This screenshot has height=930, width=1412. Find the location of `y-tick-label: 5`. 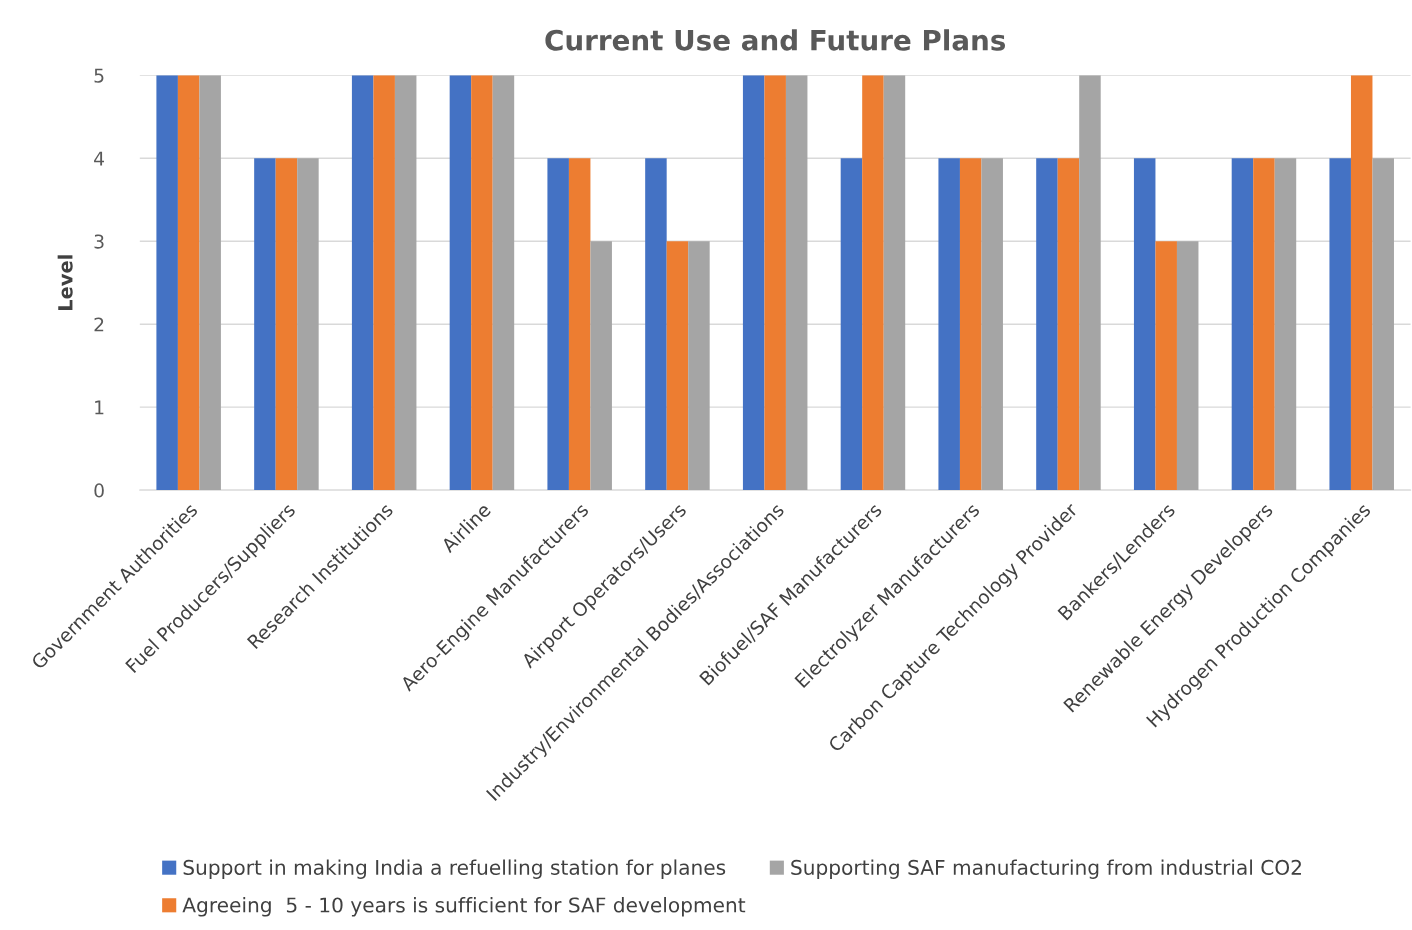

y-tick-label: 5 is located at coordinates (99, 75).